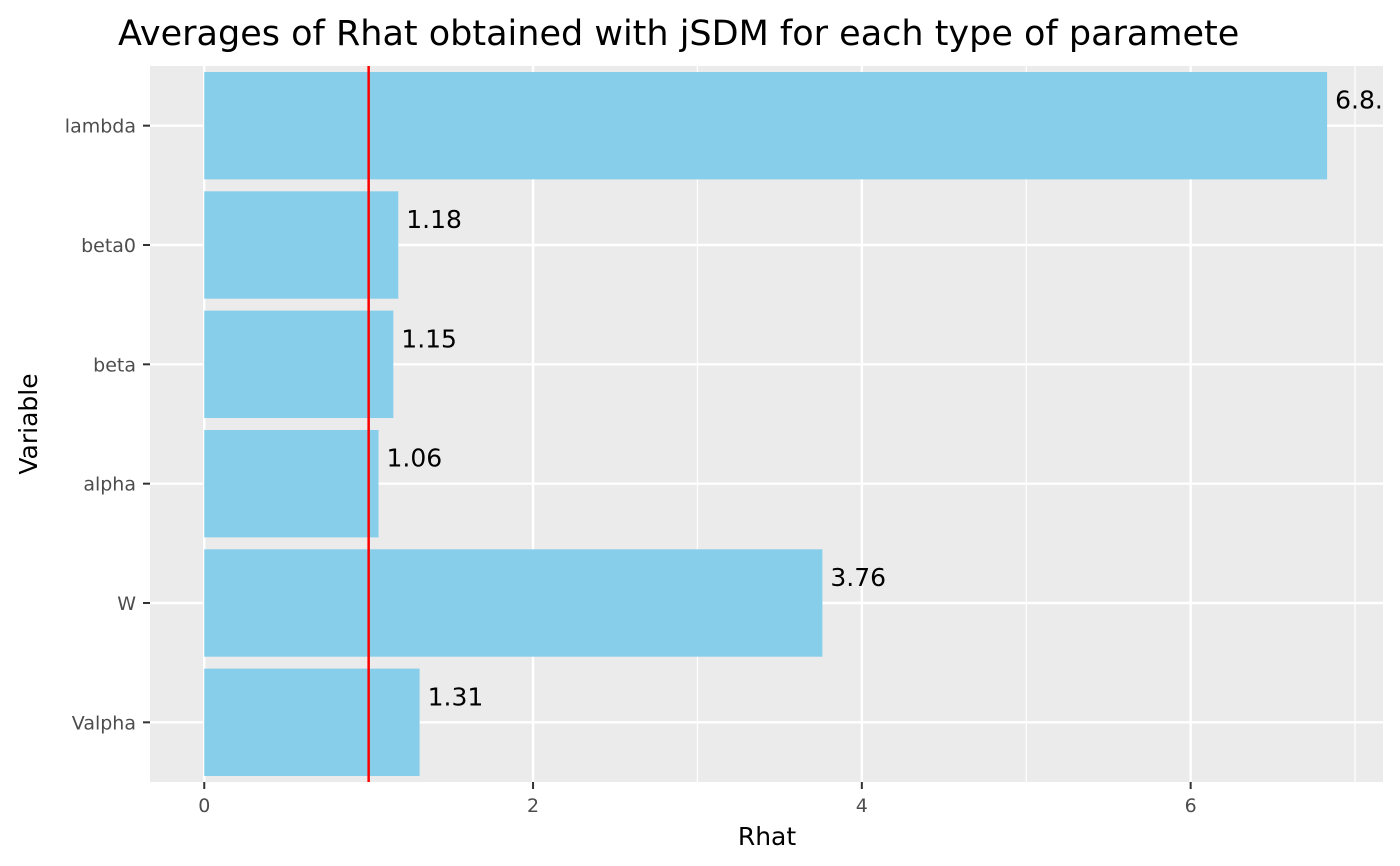 The image size is (1400, 866). What do you see at coordinates (1359, 100) in the screenshot?
I see `data-label-lambda: 6.8.` at bounding box center [1359, 100].